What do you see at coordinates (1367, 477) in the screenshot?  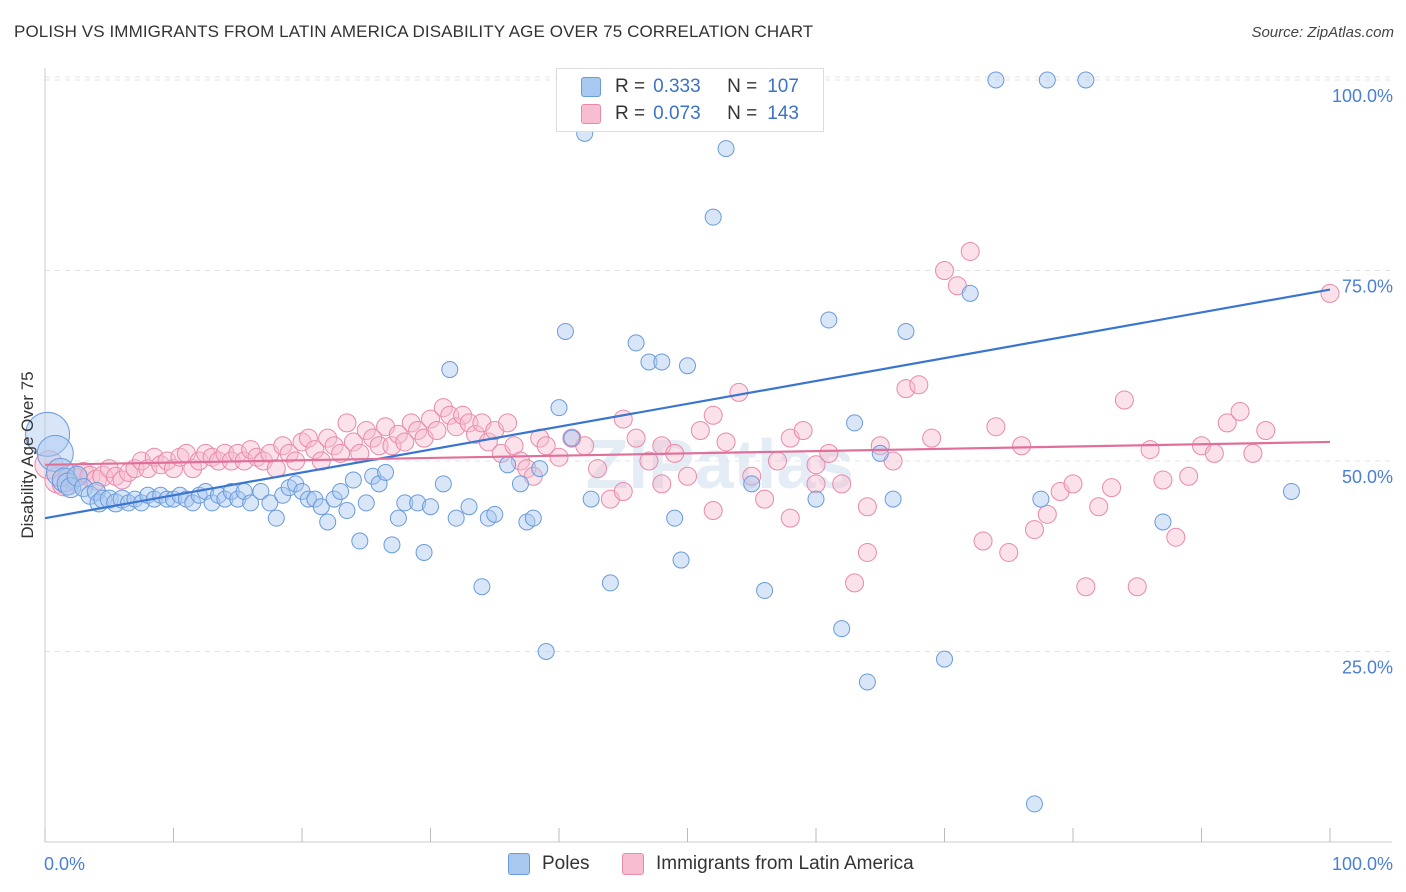 I see `y-tick-label: 50.0%` at bounding box center [1367, 477].